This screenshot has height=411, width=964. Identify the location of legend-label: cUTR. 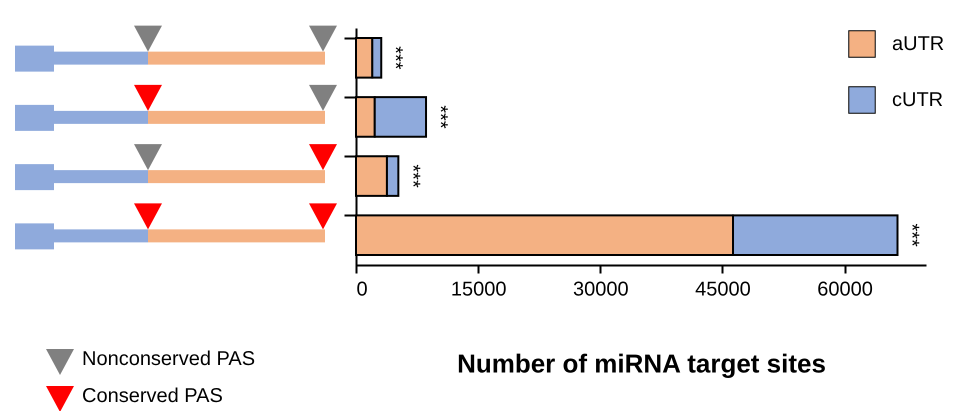
(918, 100).